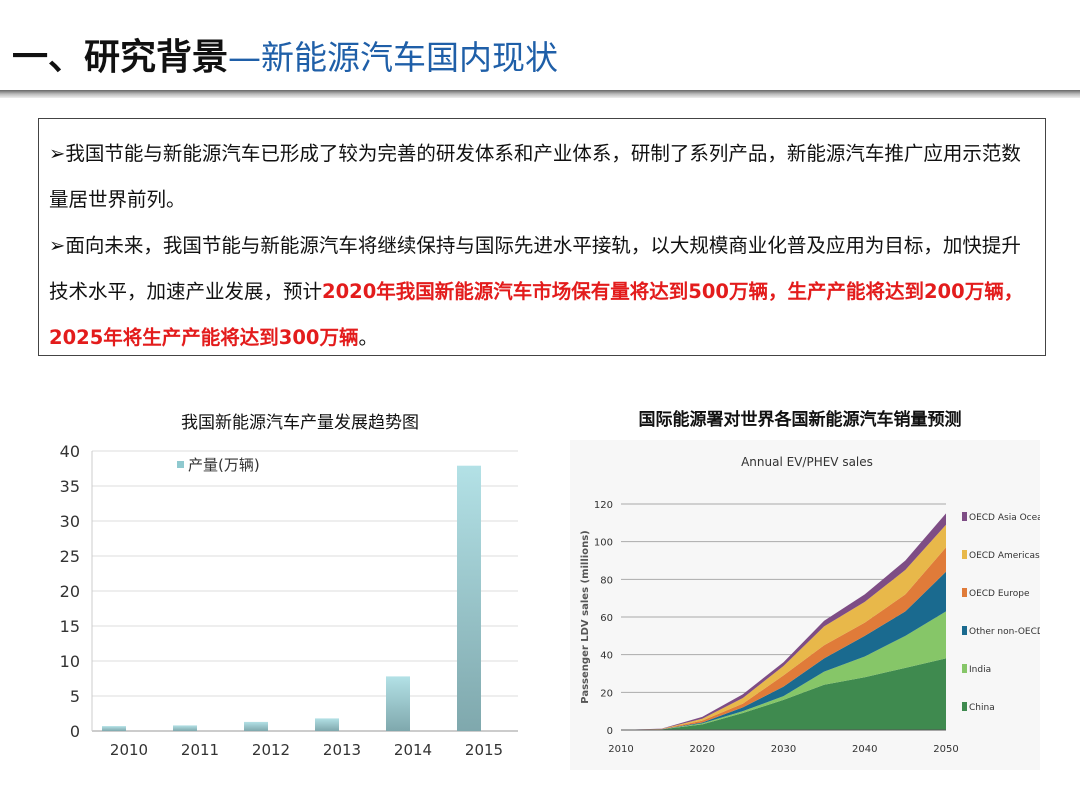 The height and width of the screenshot is (810, 1080). What do you see at coordinates (75, 696) in the screenshot?
I see `y-tick-label: 5` at bounding box center [75, 696].